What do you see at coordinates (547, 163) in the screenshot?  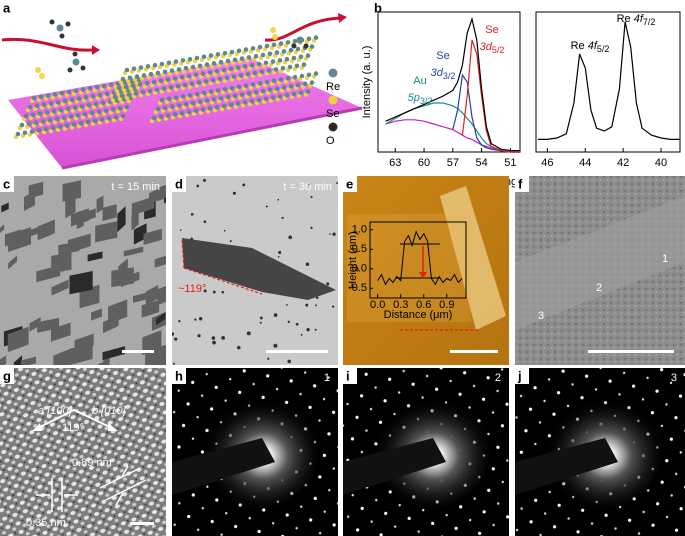 I see `x-tick-label: 46` at bounding box center [547, 163].